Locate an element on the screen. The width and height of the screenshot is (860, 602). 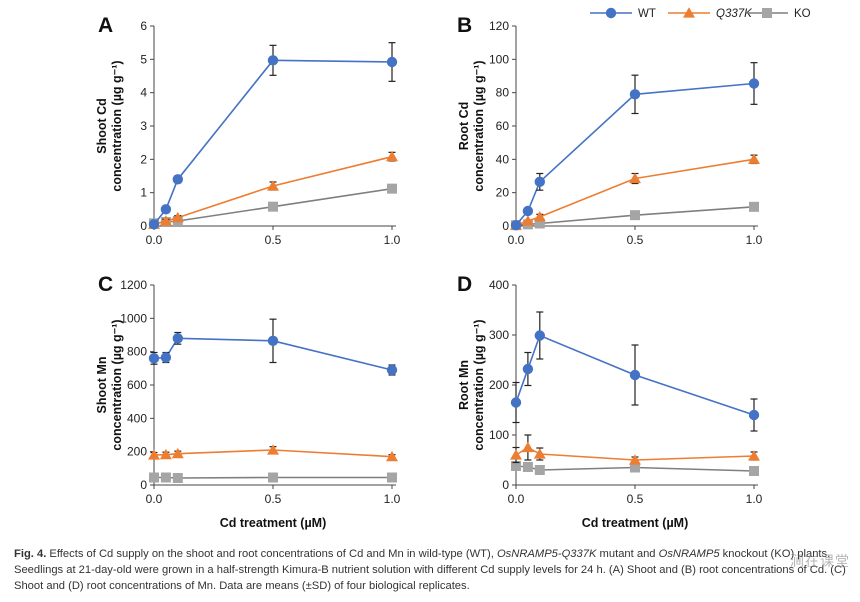
watermark: 涧在课堂 is located at coordinates (820, 562).